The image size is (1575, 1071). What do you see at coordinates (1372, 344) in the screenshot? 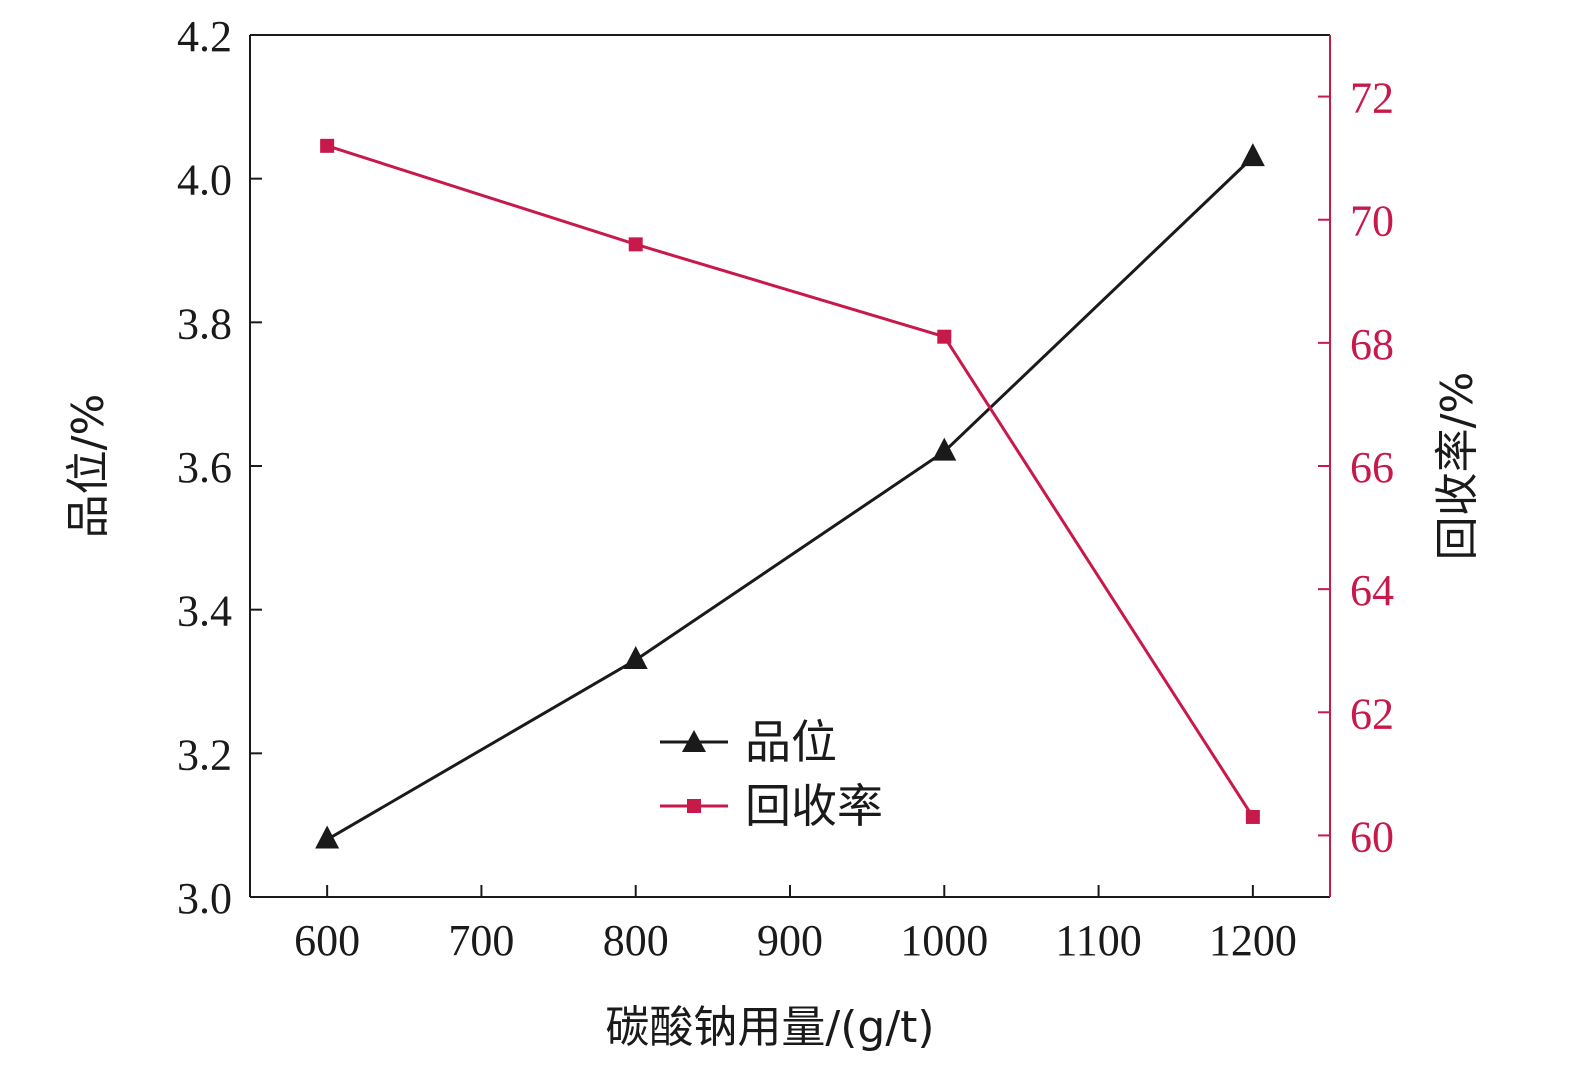
I see `y-right-tick-label: 68` at bounding box center [1372, 344].